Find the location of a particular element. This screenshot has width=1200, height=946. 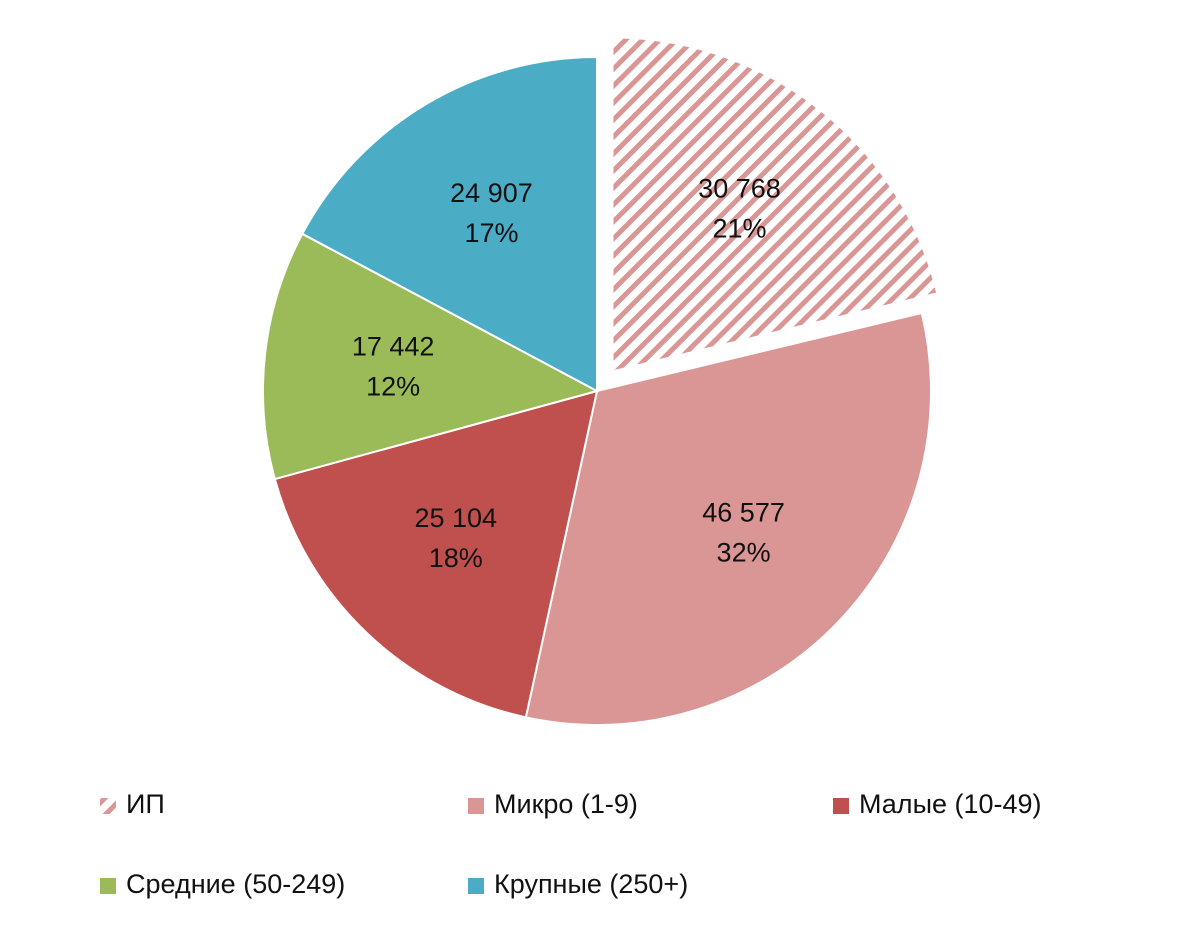

value-label: 17 442 is located at coordinates (393, 346).